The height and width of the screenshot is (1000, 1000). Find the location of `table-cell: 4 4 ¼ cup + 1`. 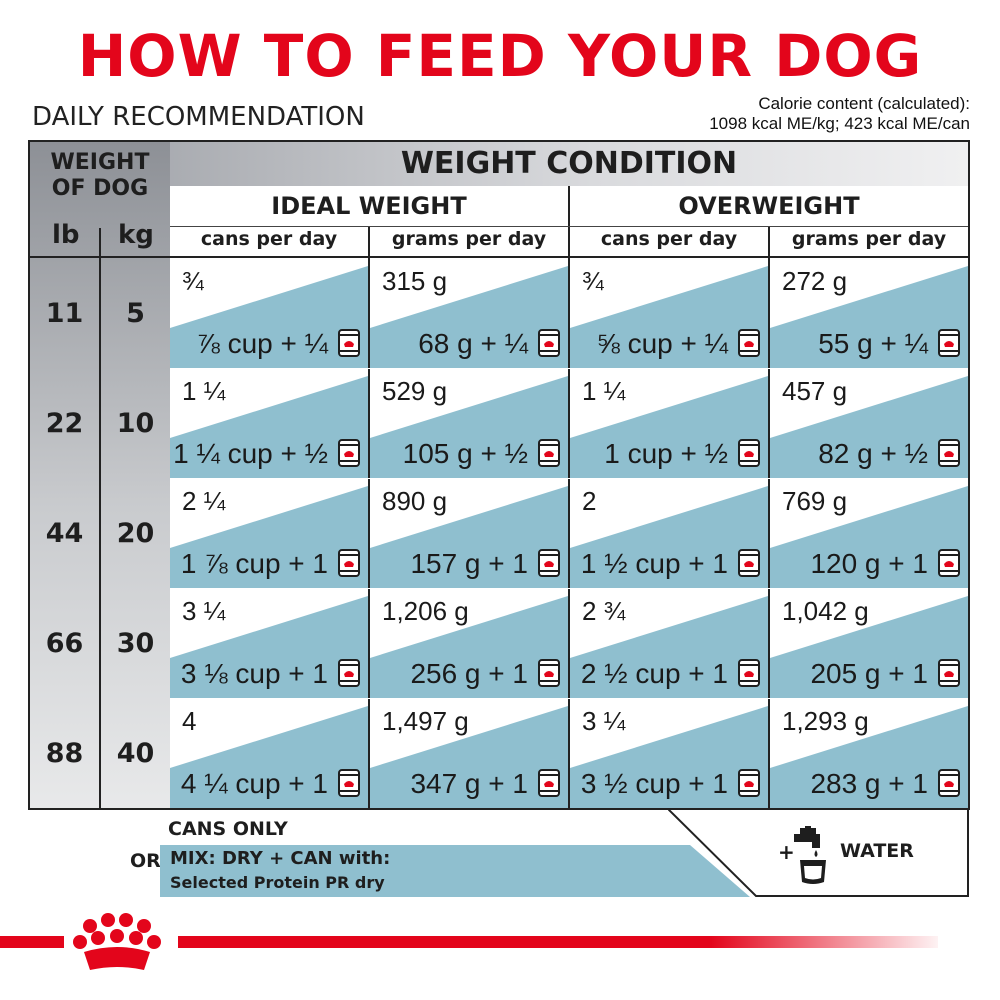

table-cell: 4 4 ¼ cup + 1 is located at coordinates (269, 753).